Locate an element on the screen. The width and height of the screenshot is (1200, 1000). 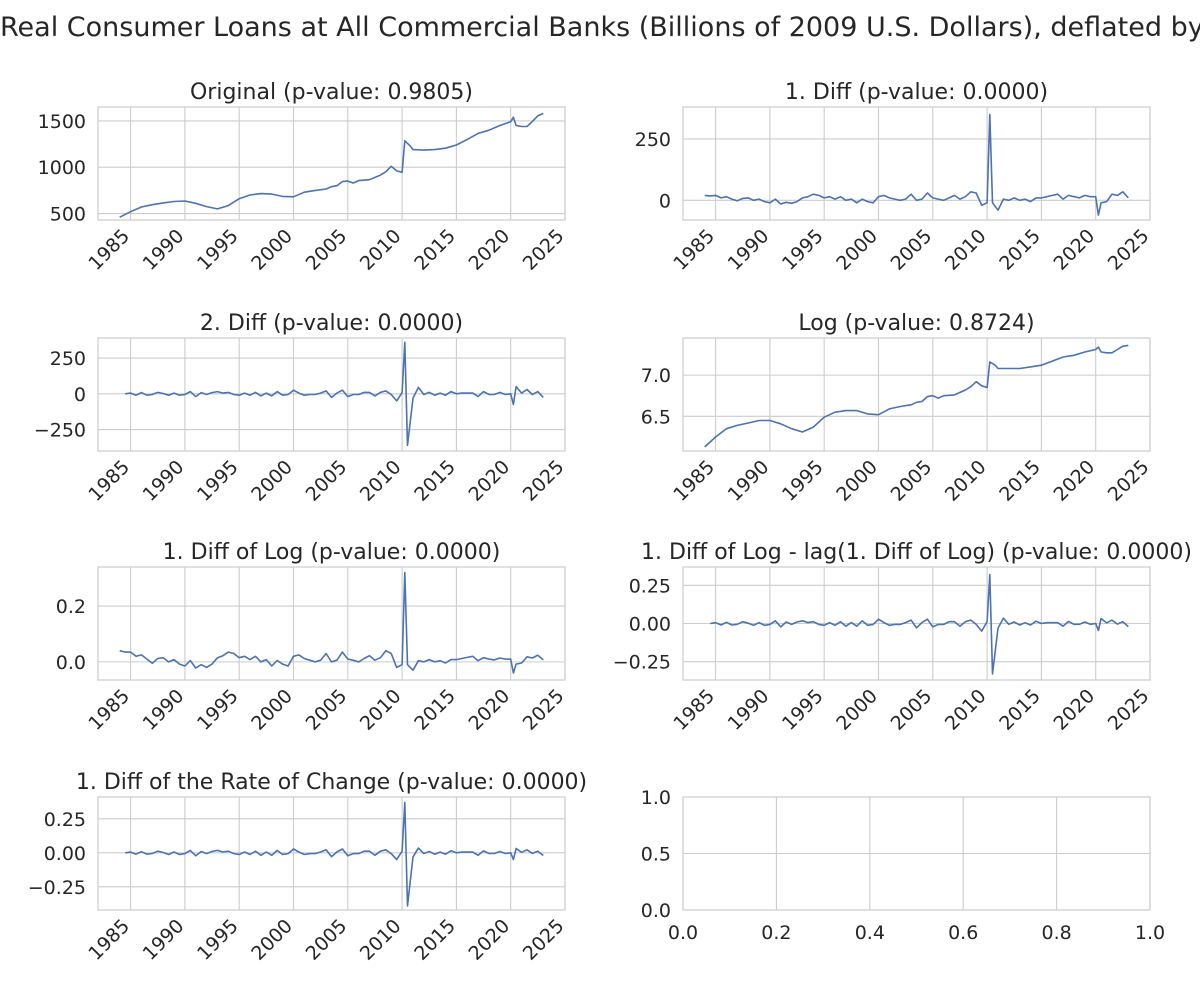
y-tick-label: 0 is located at coordinates (80, 395).